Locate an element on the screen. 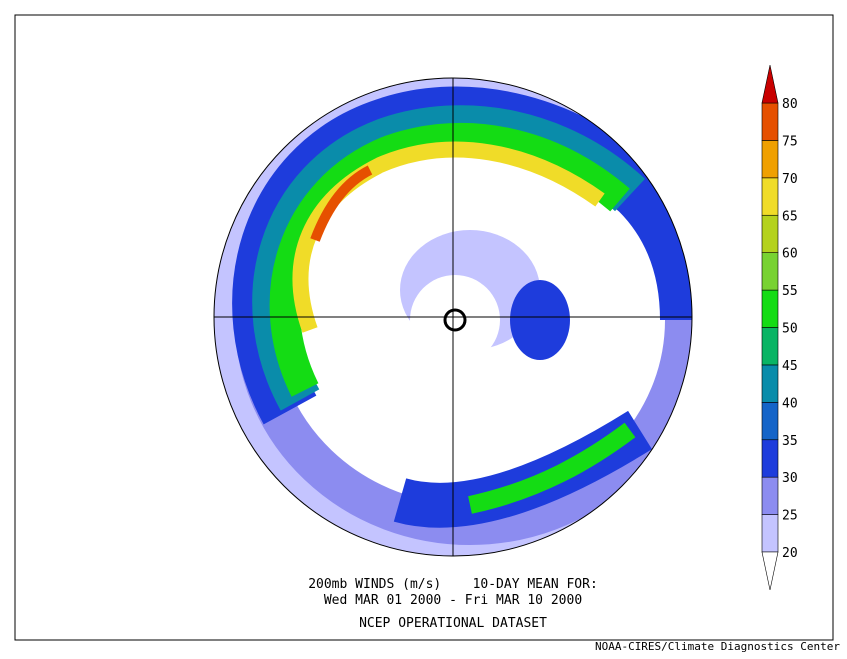 The height and width of the screenshot is (659, 847). colorbar-label: 60 is located at coordinates (790, 254).